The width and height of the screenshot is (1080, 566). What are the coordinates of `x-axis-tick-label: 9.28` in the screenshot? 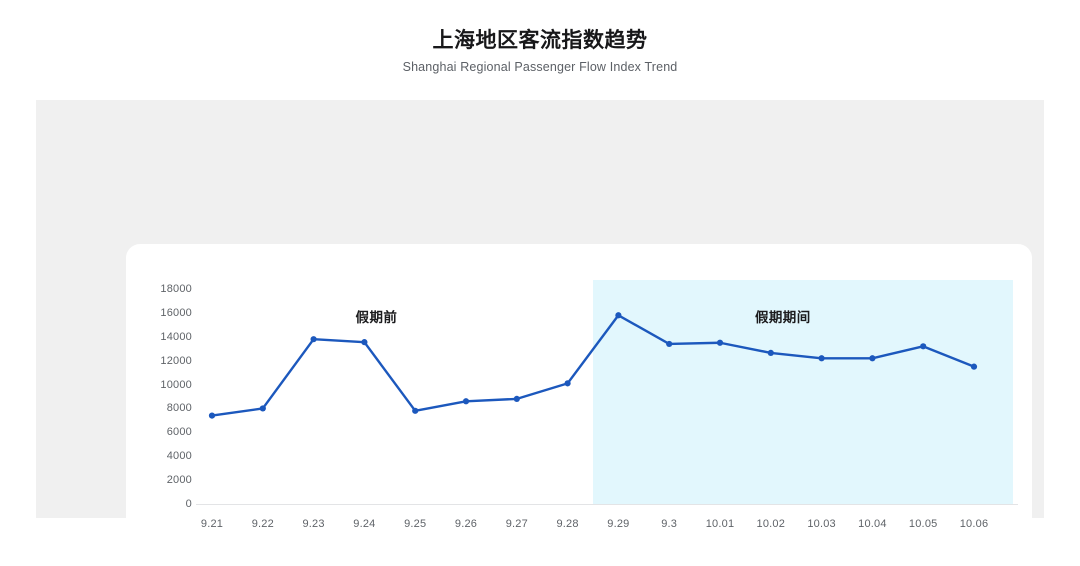 It's located at (567, 524).